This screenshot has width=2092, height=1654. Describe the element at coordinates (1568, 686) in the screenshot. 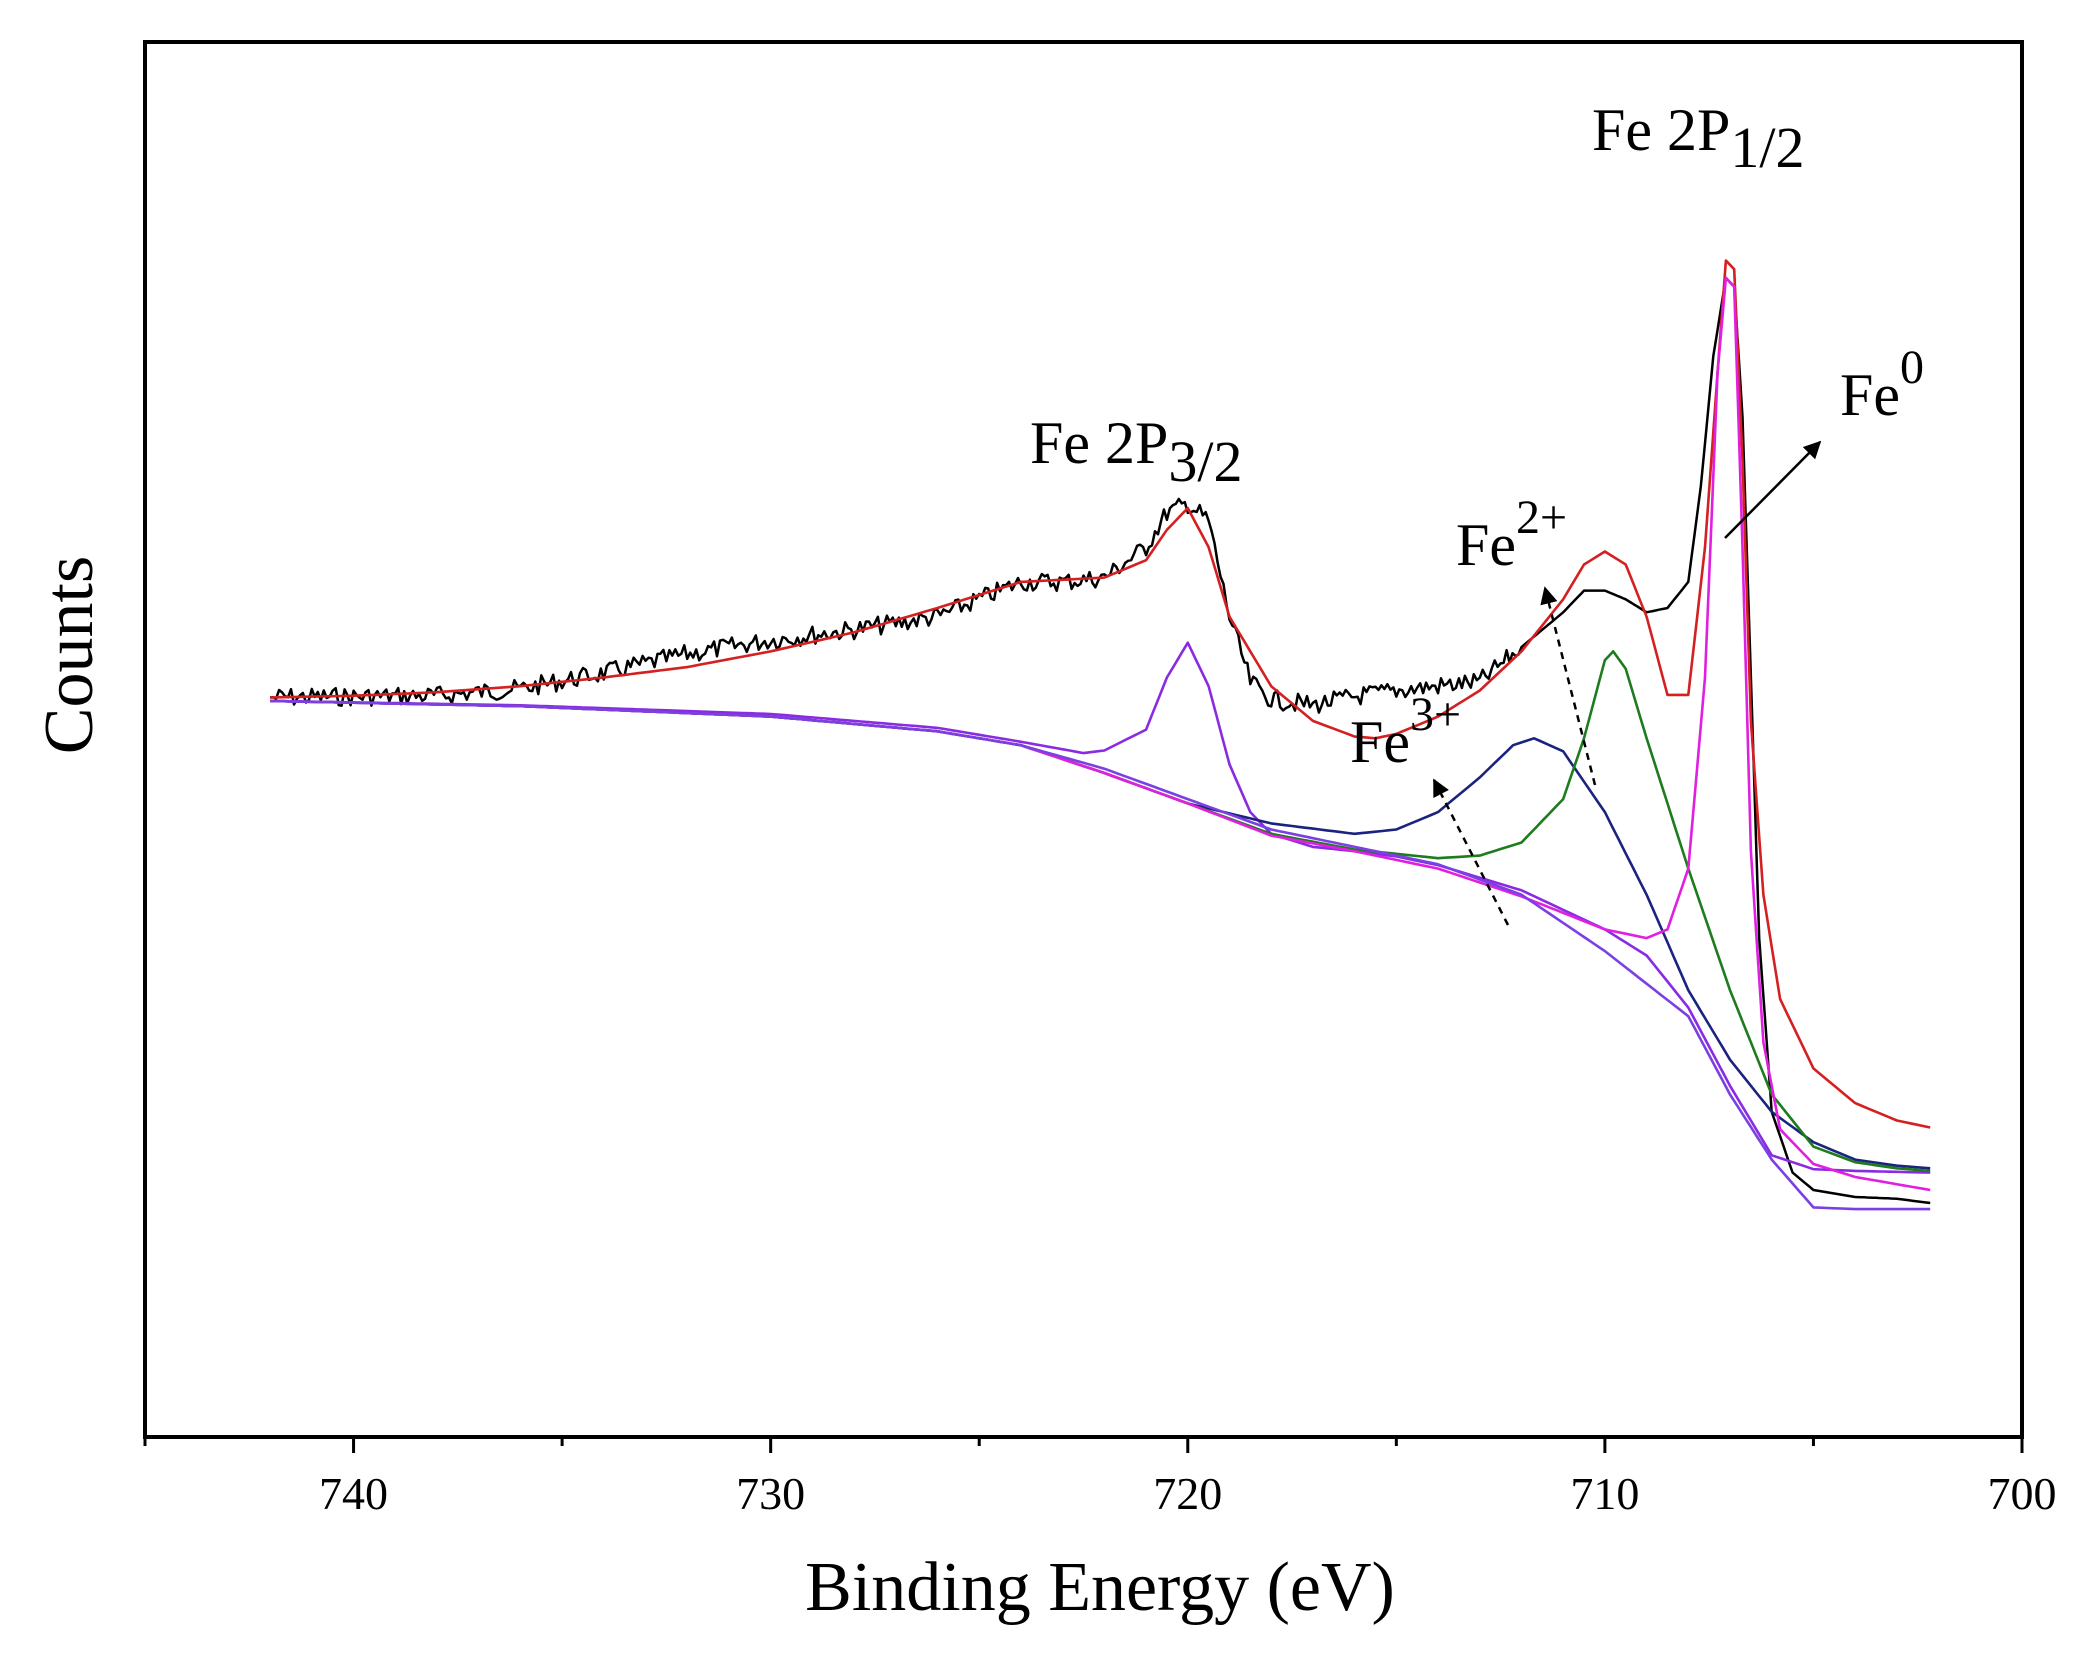

I see `fe2-arrow` at that location.